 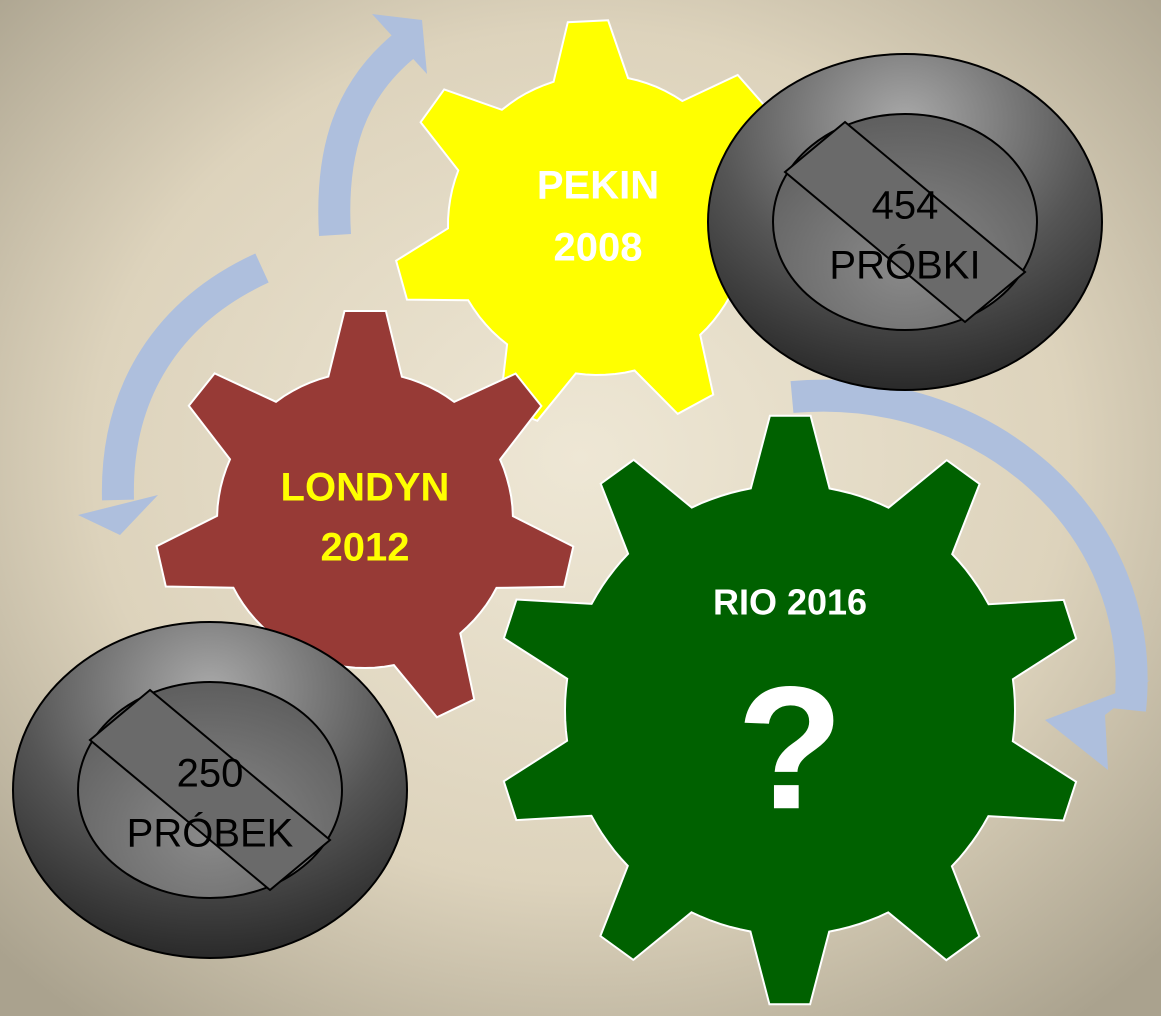 I want to click on sign-label: PRÓBEK, so click(x=210, y=833).